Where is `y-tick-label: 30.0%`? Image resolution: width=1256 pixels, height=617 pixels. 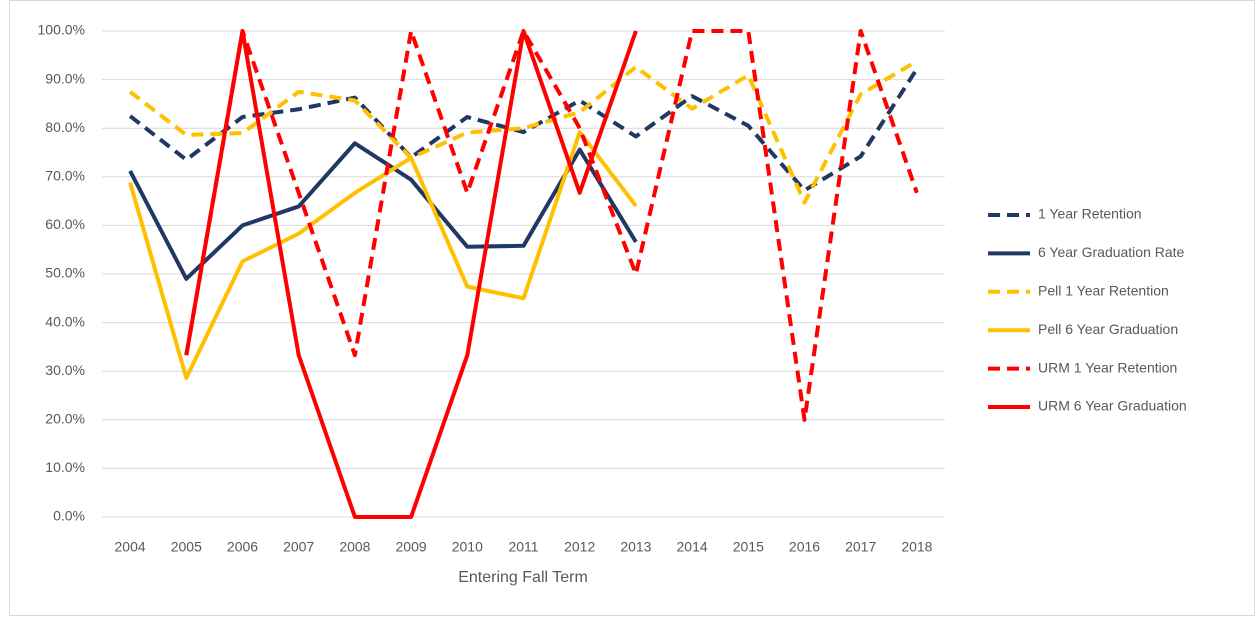 y-tick-label: 30.0% is located at coordinates (65, 370).